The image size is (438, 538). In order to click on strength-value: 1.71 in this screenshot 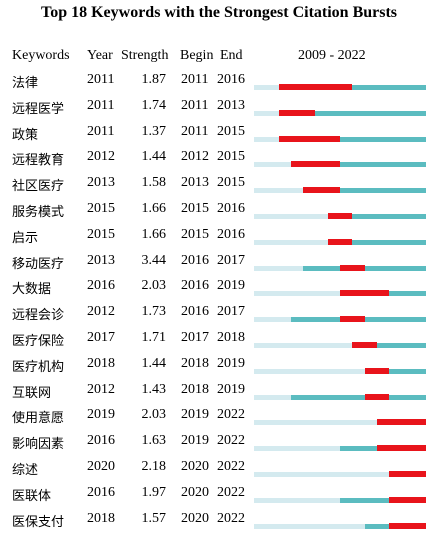, I will do `click(154, 337)`.